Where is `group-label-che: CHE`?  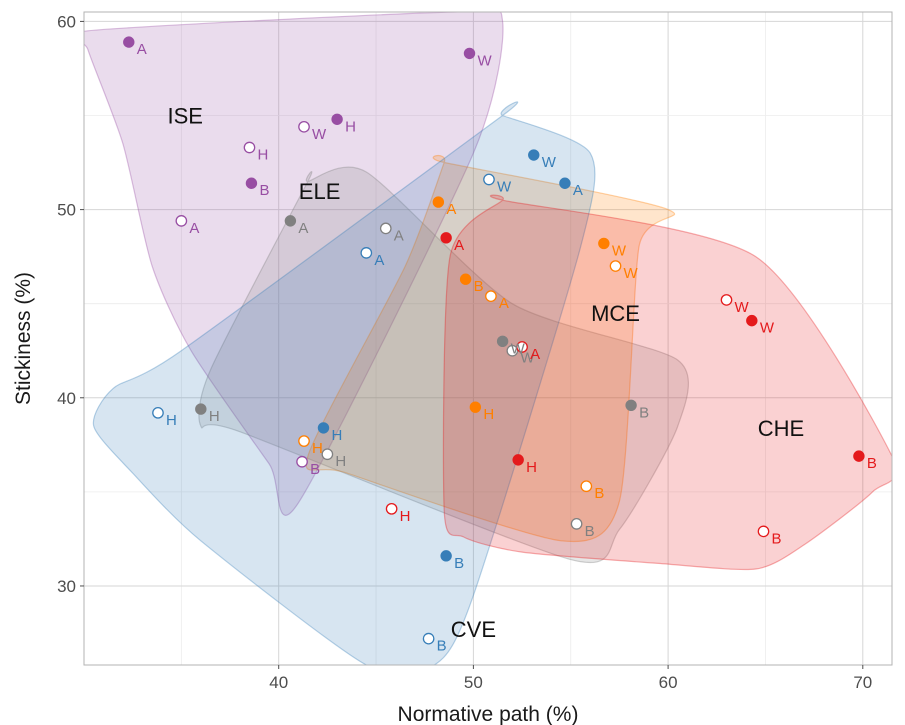
group-label-che: CHE is located at coordinates (781, 428).